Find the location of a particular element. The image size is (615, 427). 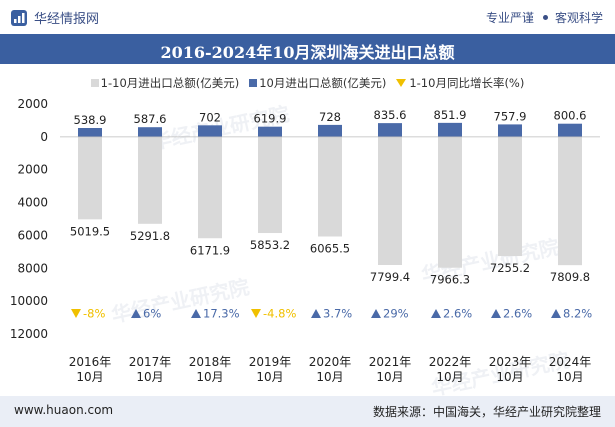

data-label-cumulative: 5019.5 is located at coordinates (90, 231).